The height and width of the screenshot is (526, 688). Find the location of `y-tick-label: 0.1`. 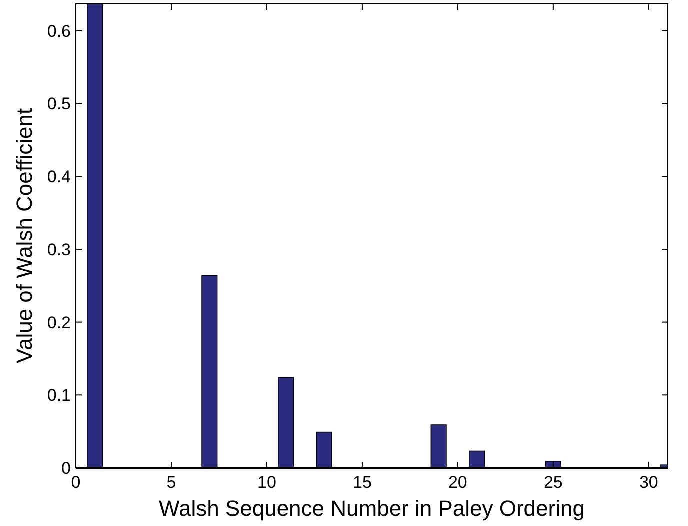

y-tick-label: 0.1 is located at coordinates (59, 396).